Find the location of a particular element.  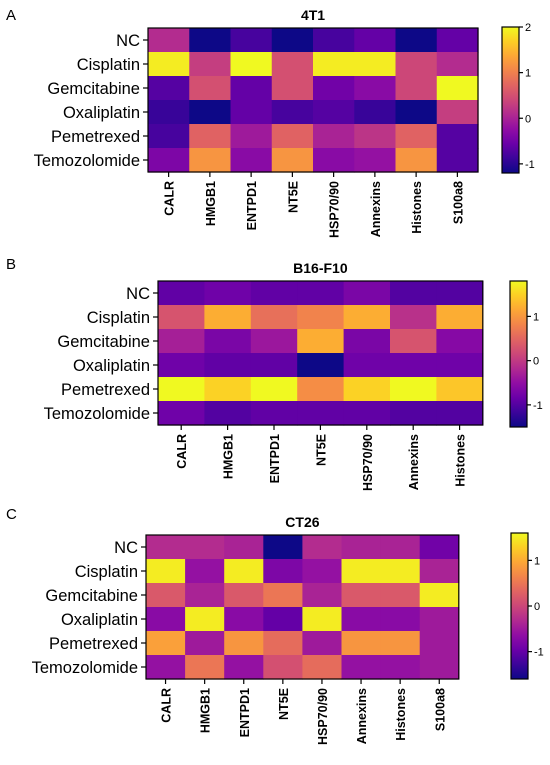

column-label: ENTPD1 is located at coordinates (275, 458).